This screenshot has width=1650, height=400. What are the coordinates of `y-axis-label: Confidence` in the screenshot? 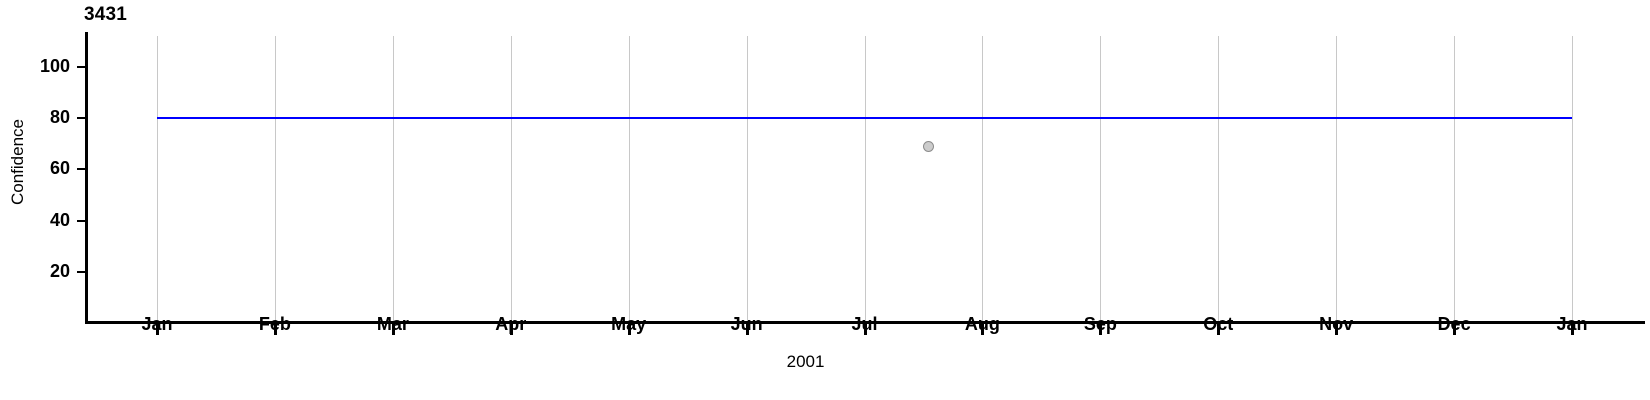 It's located at (17, 162).